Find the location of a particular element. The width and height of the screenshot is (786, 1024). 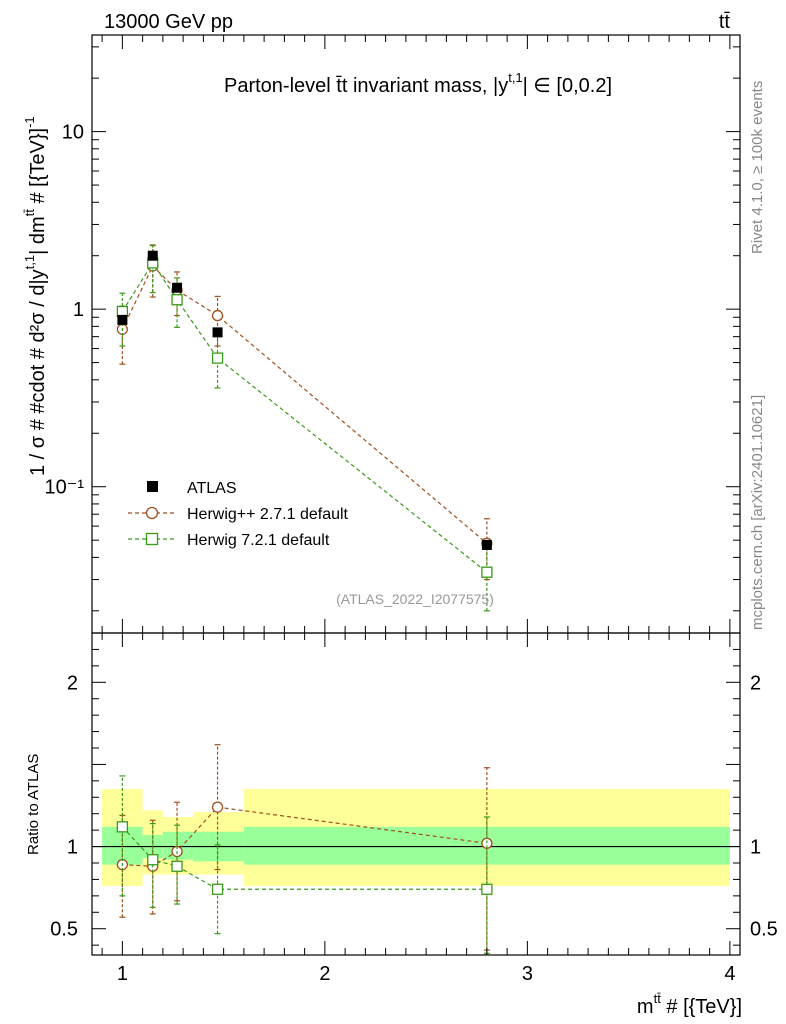

mcplots-label: mcplots.cern.ch [arXiv:2401.10621] is located at coordinates (757, 512).